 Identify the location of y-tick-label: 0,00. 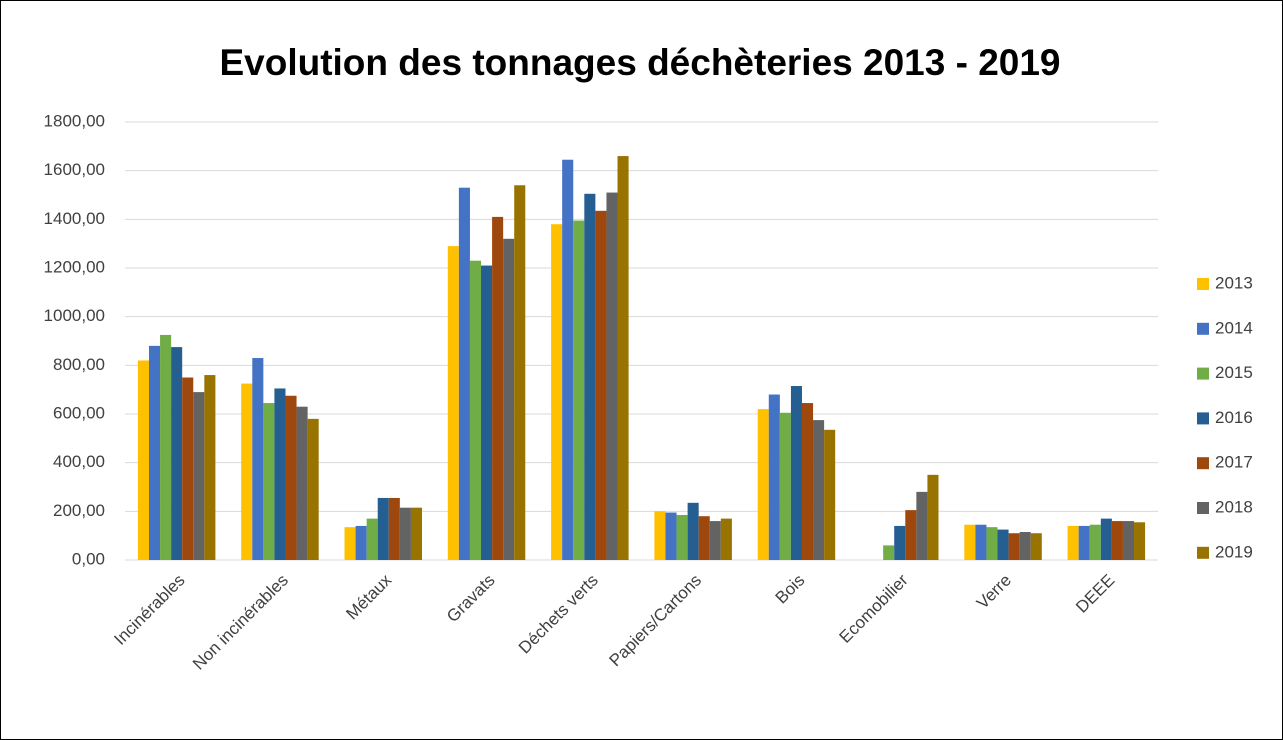
(88, 558).